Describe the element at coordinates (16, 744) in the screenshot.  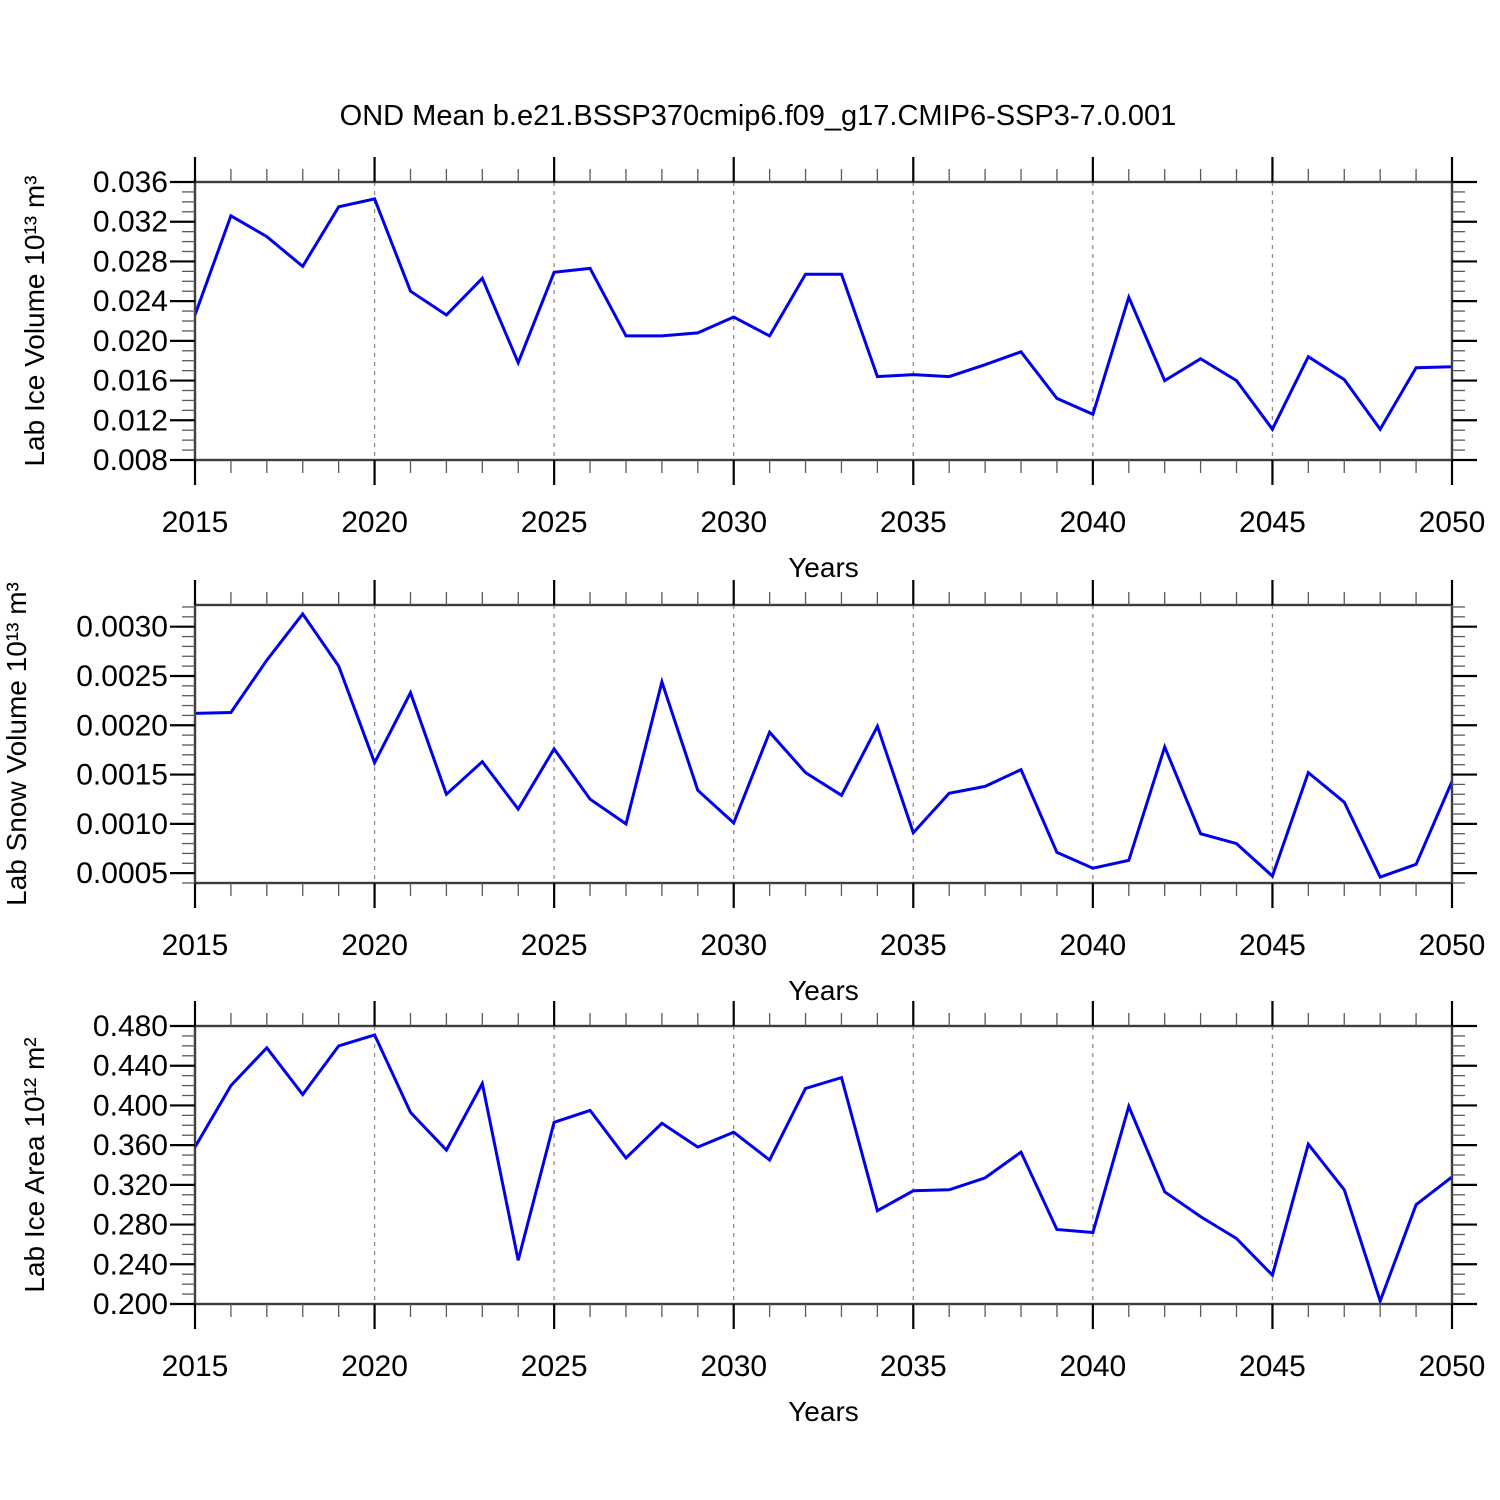
I see `y-axis-title: Lab Snow Volume 10¹³ m³` at that location.